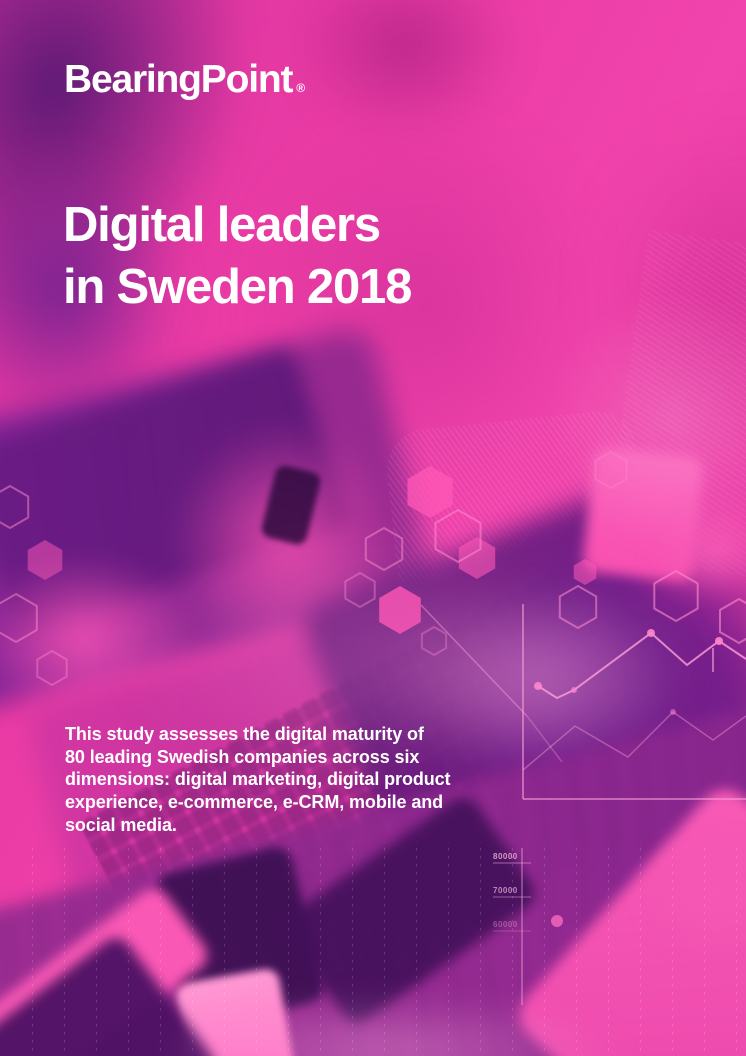  I want to click on photo-blob-tablet, so click(175, 490).